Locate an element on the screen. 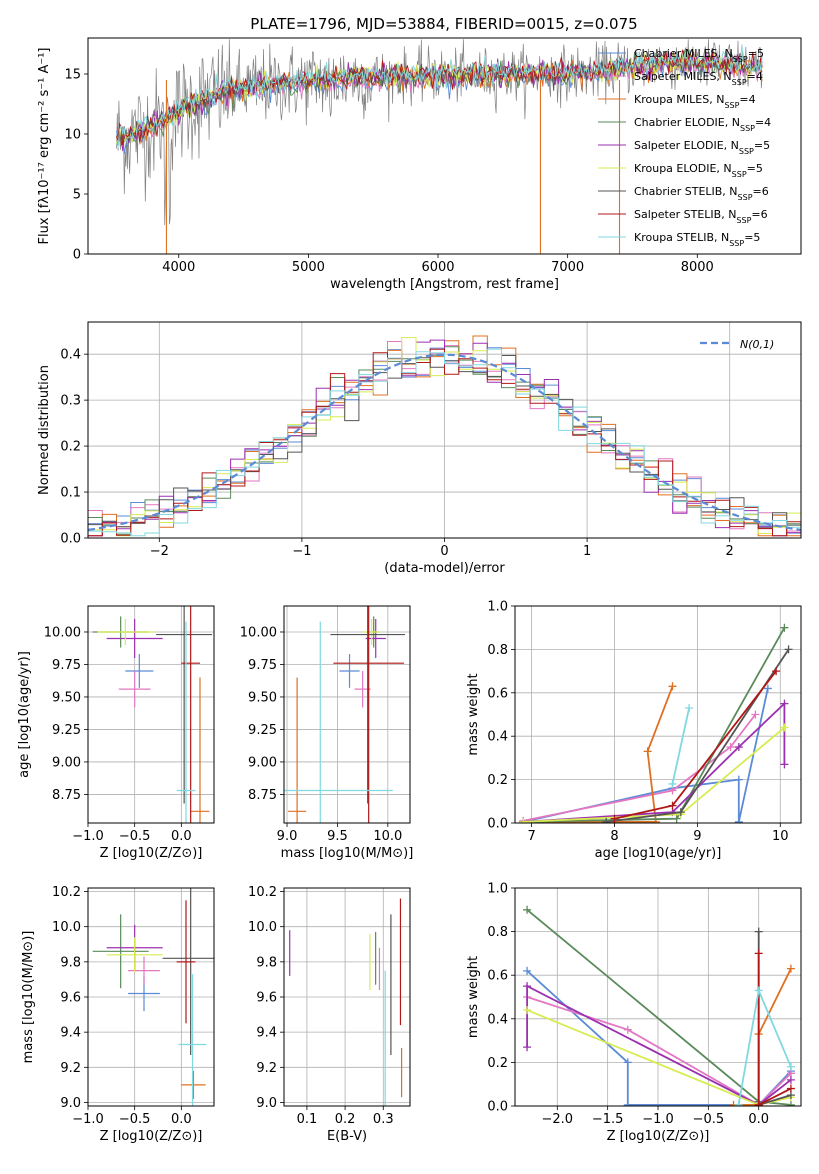  y-axis-label: mass [log10(M/M⊙)] is located at coordinates (28, 997).